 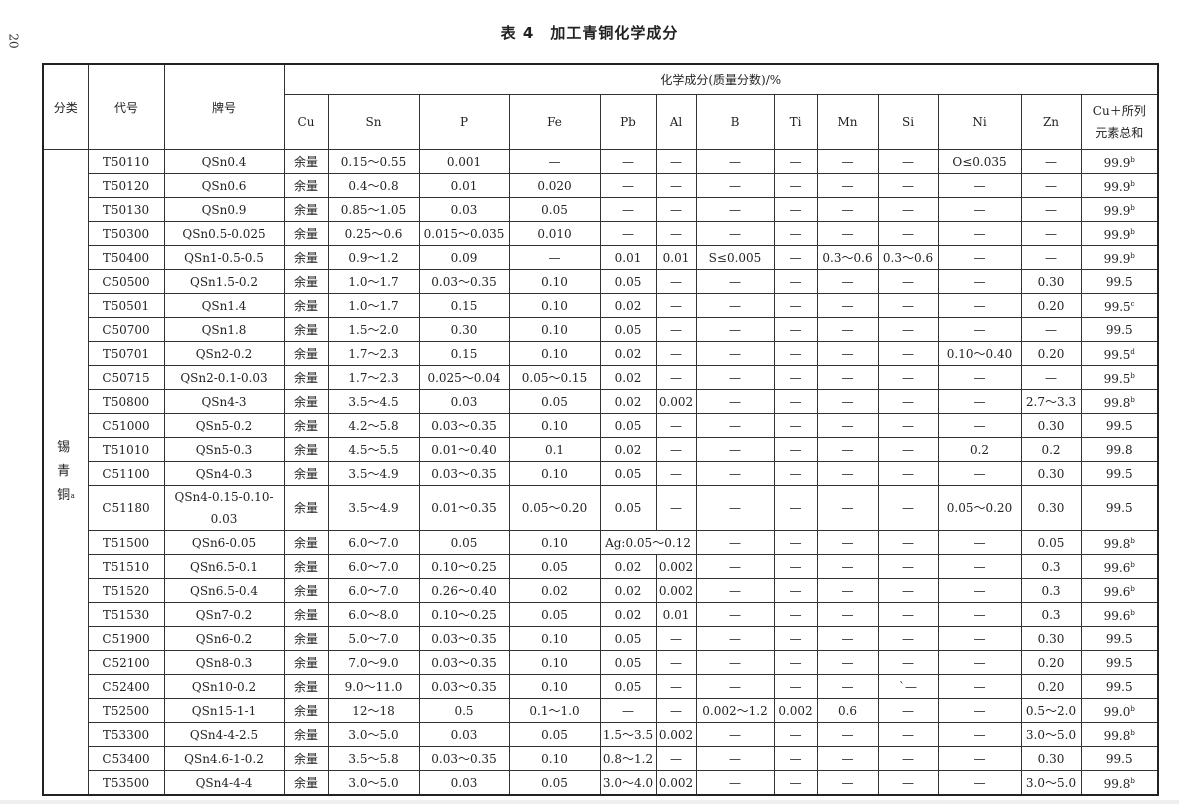 What do you see at coordinates (1117, 235) in the screenshot?
I see `sum-value: 99.9` at bounding box center [1117, 235].